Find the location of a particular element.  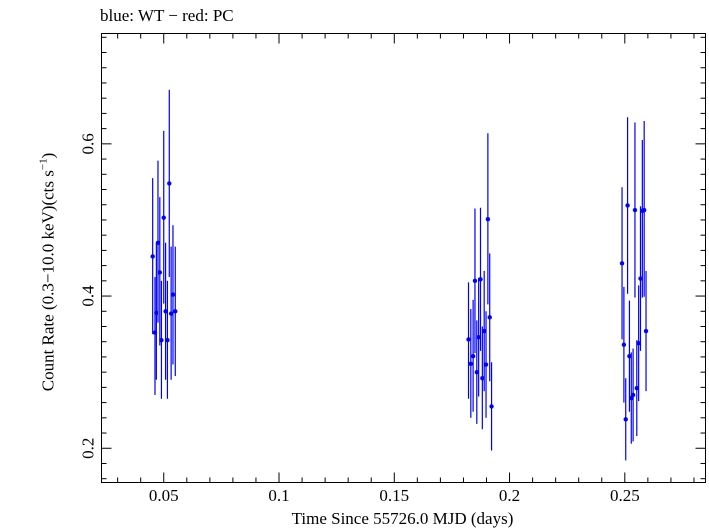

y-axis-label: Count Rate (0.3−10.0 keV)(cts s−1) is located at coordinates (47, 272).